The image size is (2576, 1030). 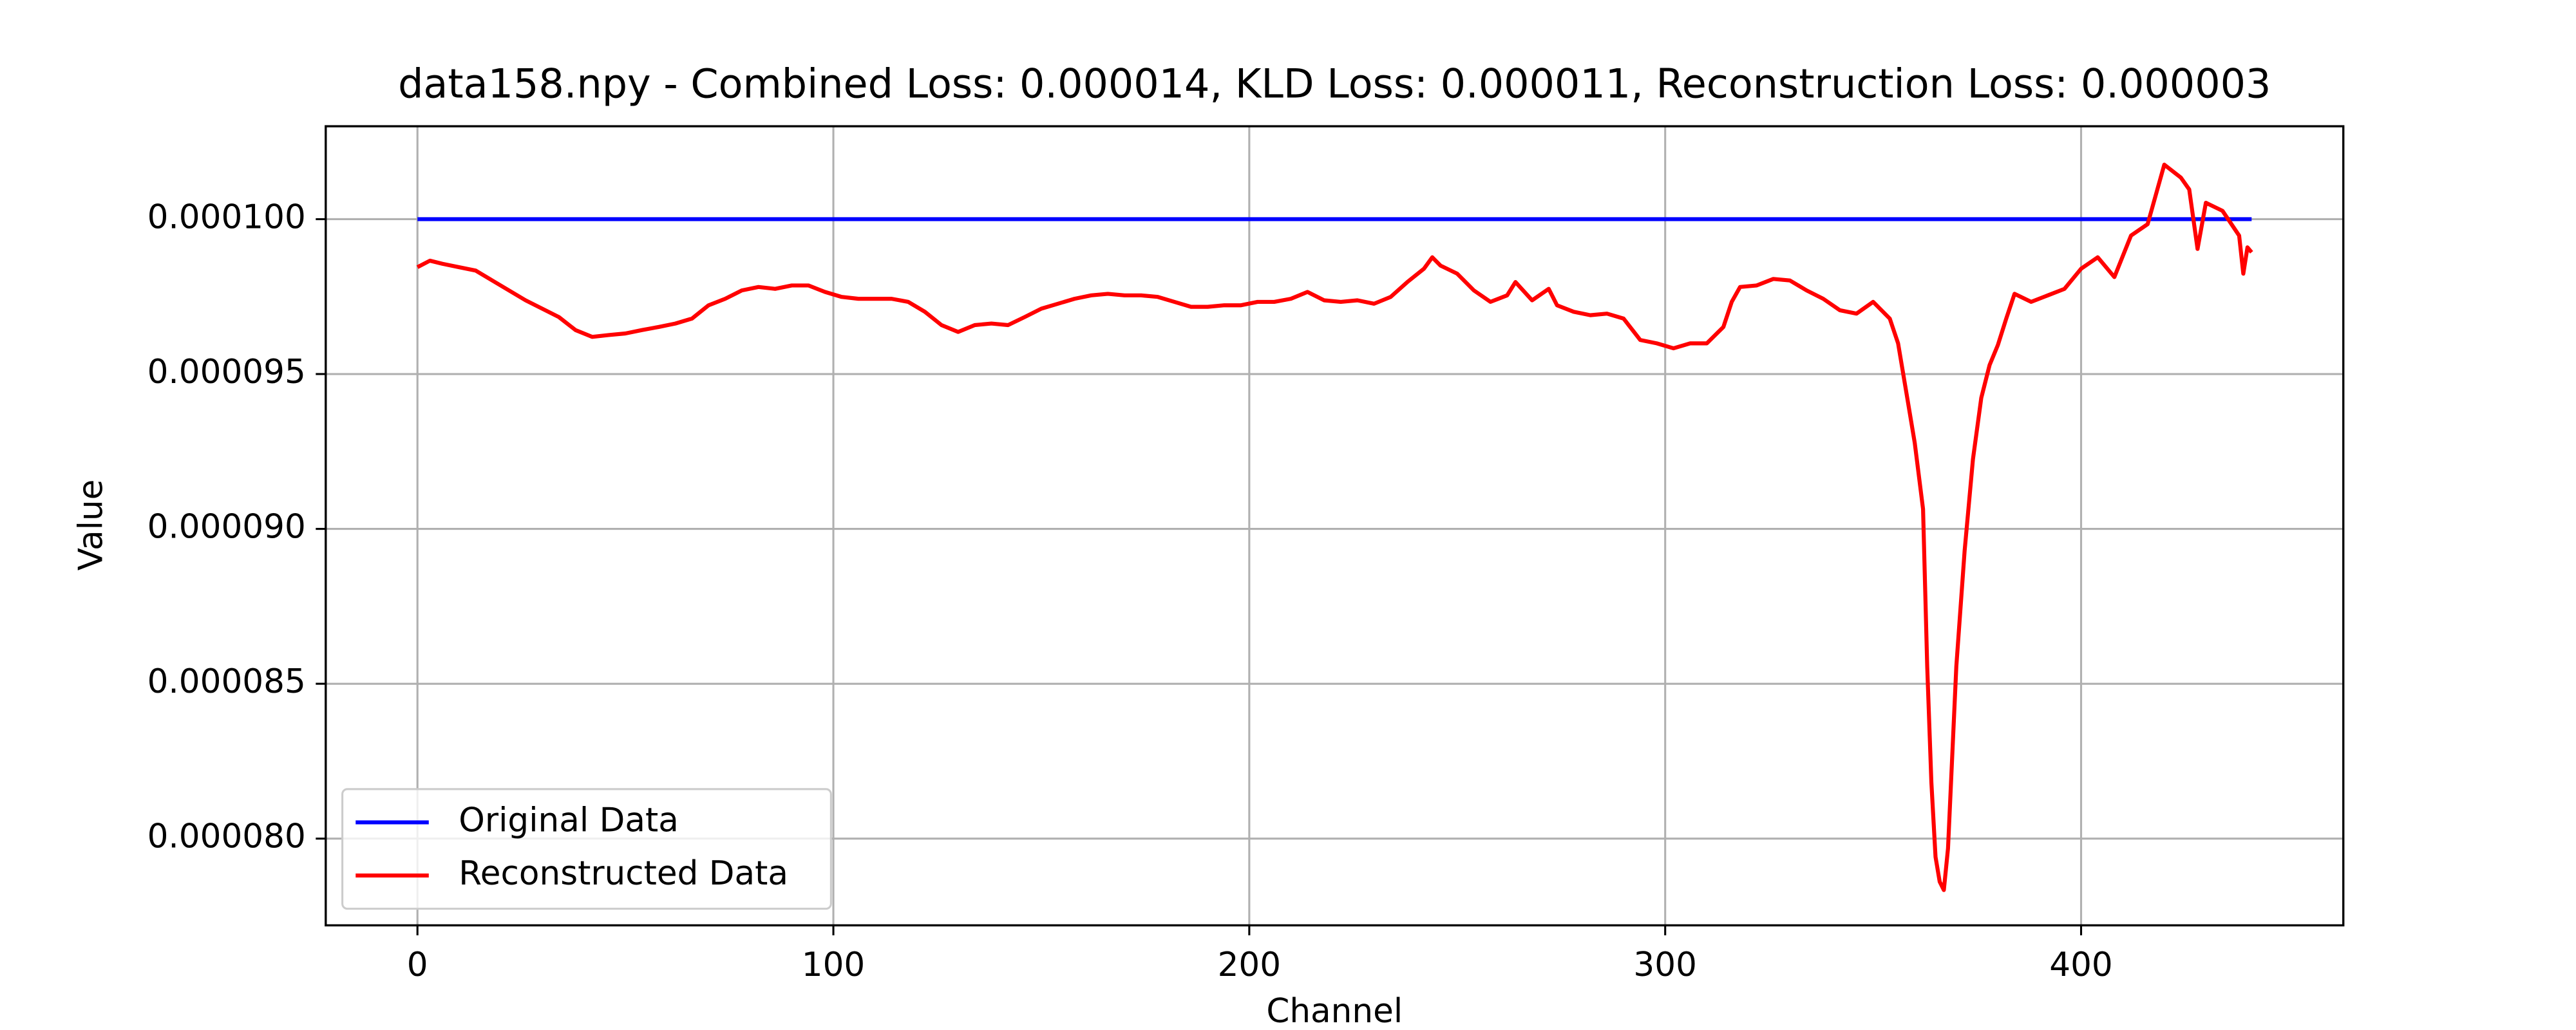 What do you see at coordinates (1665, 965) in the screenshot?
I see `x-tick-label: 300` at bounding box center [1665, 965].